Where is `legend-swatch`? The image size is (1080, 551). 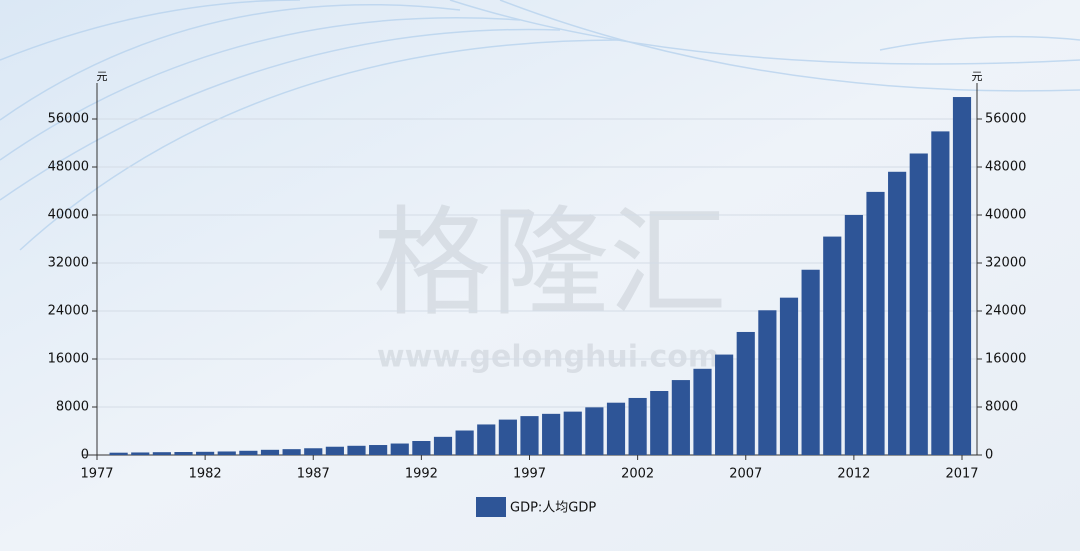 legend-swatch is located at coordinates (491, 507).